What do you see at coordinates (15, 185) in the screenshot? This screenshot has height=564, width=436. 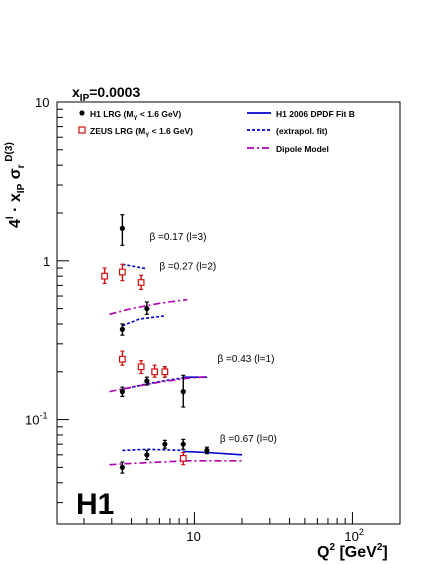 I see `y-axis-label: 4l · xIP σr D(3)` at bounding box center [15, 185].